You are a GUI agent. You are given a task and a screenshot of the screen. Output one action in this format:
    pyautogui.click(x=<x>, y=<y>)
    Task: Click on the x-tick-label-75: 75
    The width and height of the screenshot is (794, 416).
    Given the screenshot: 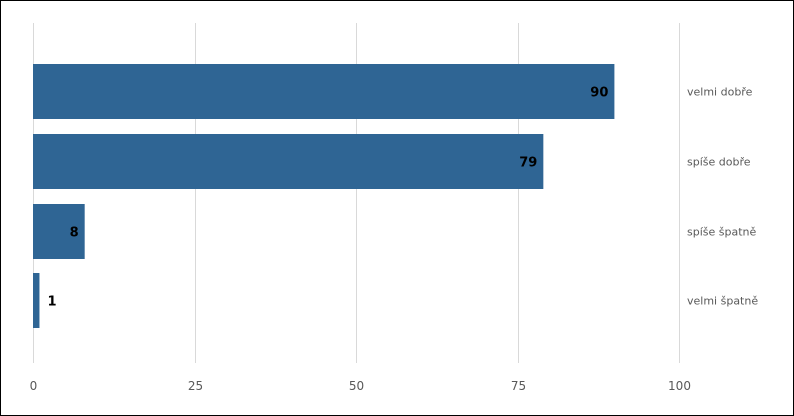 What is the action you would take?
    pyautogui.click(x=518, y=386)
    